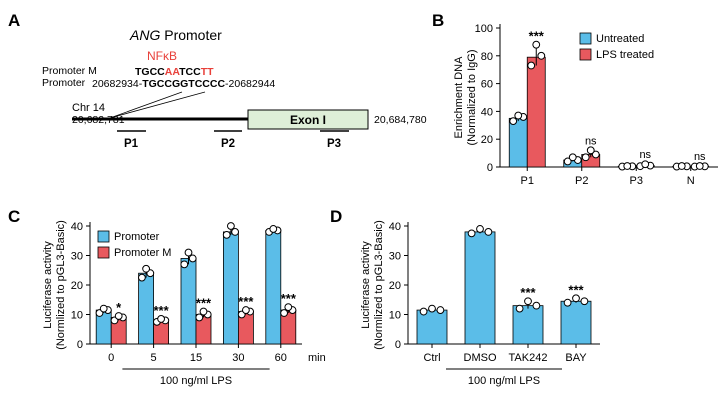 Image resolution: width=725 pixels, height=408 pixels. What do you see at coordinates (228, 144) in the screenshot?
I see `primer-p2-label: P2` at bounding box center [228, 144].